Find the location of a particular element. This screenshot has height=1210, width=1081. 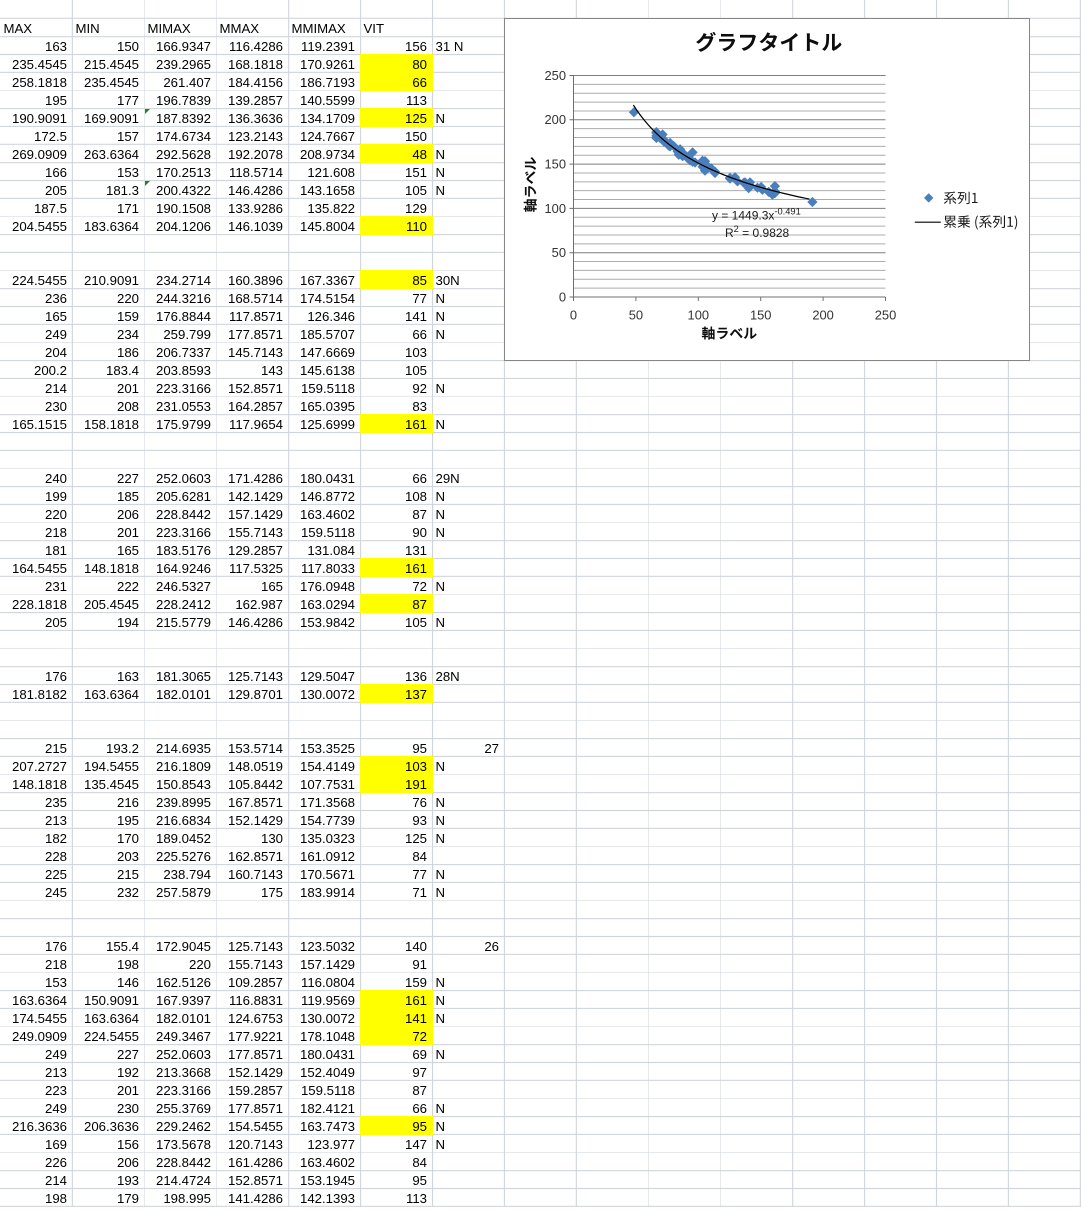

svg-text: R2 = 0.9828 is located at coordinates (757, 232).